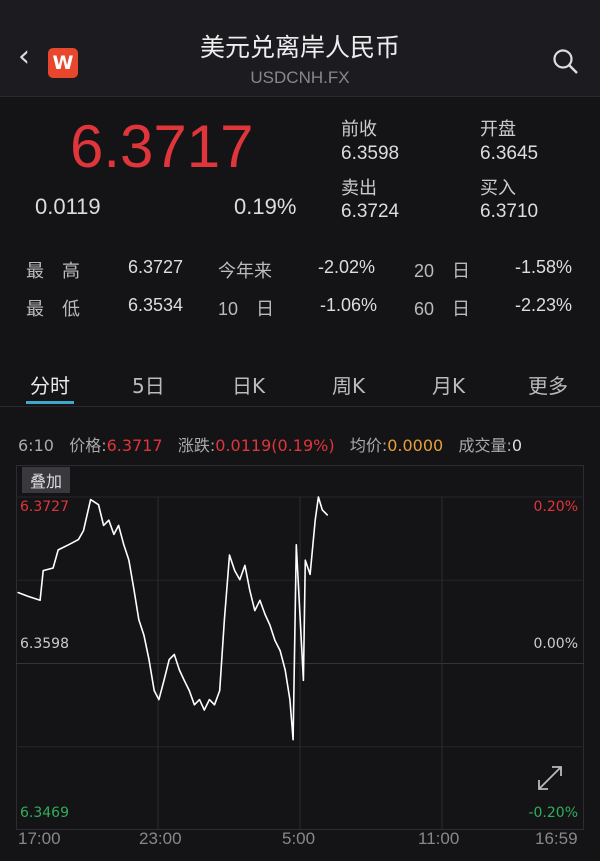  What do you see at coordinates (53, 271) in the screenshot?
I see `high-label: 最 高` at bounding box center [53, 271].